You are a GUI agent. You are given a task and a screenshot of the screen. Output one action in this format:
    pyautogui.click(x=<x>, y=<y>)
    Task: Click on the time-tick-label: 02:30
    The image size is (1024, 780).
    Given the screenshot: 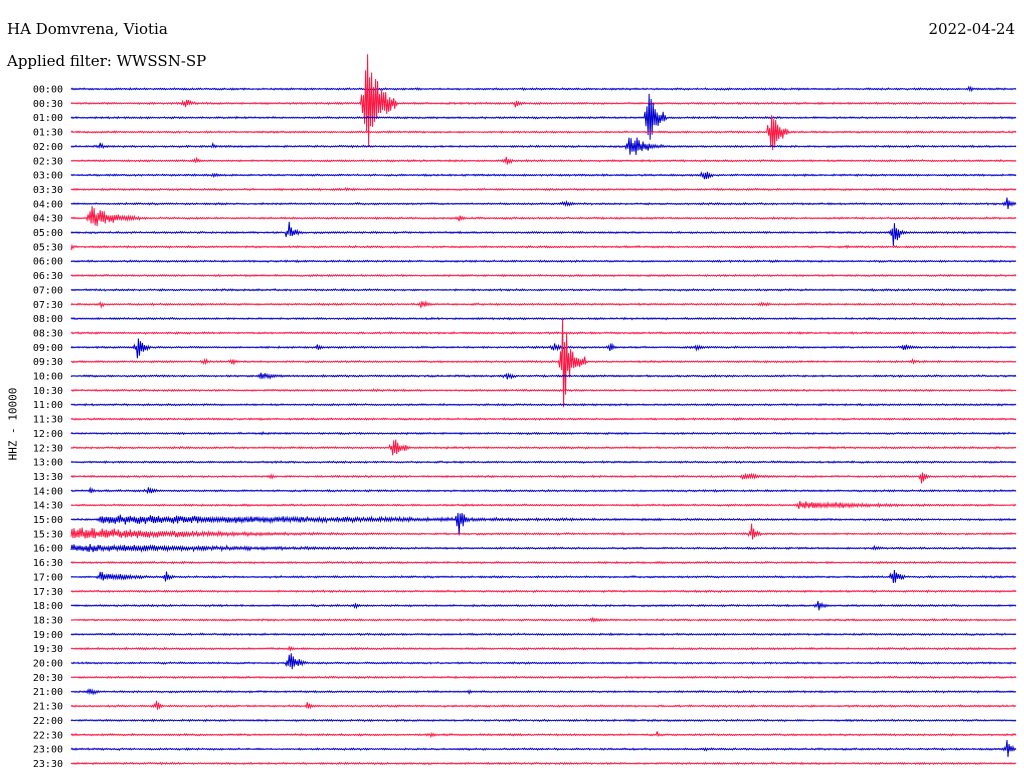 What is the action you would take?
    pyautogui.click(x=48, y=161)
    